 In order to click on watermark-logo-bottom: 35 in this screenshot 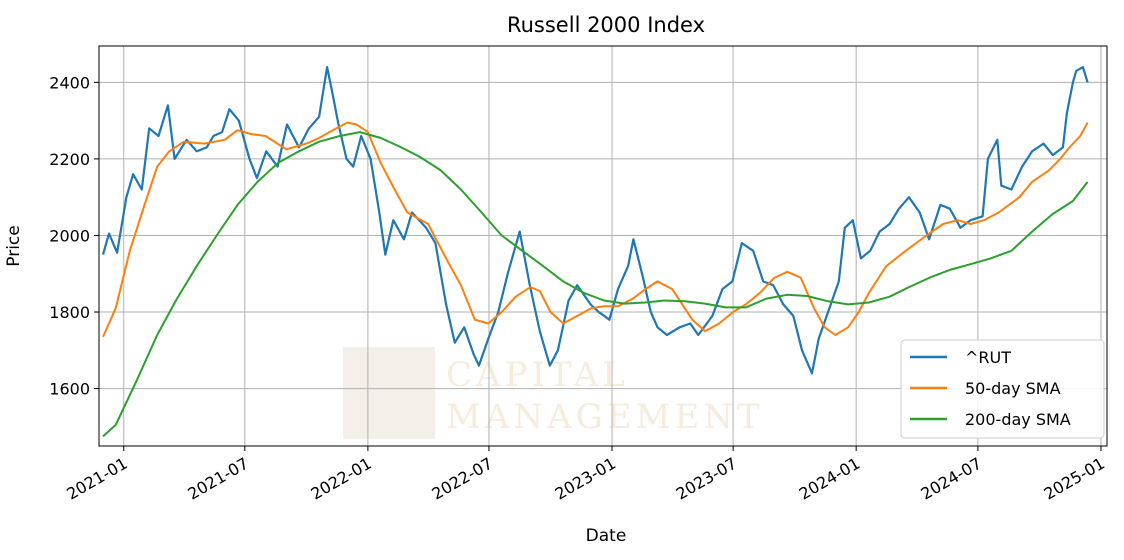, I will do `click(389, 415)`.